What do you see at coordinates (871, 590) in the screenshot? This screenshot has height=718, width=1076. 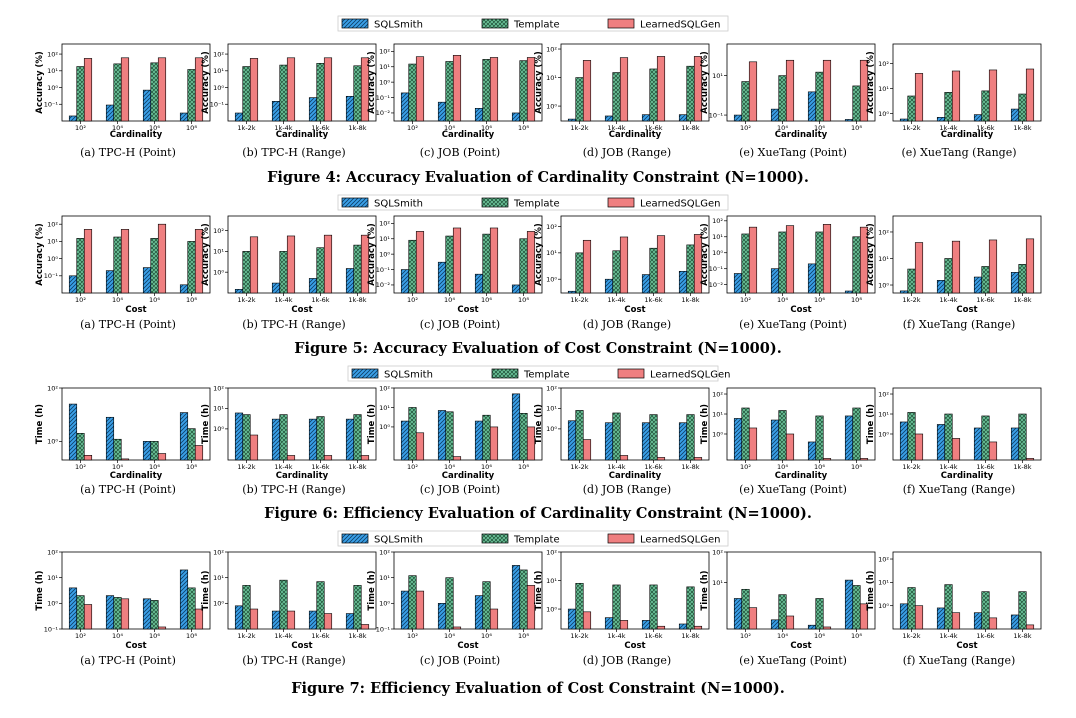 I see `y-axis-label: Time (h)` at bounding box center [871, 590].